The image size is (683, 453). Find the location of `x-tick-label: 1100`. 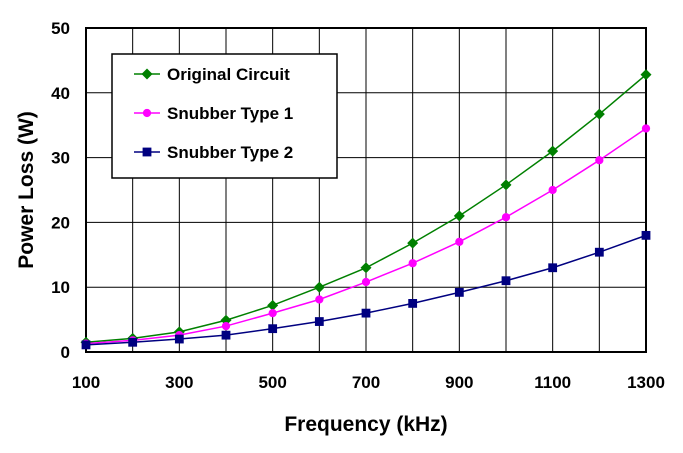

x-tick-label: 1100 is located at coordinates (552, 382).